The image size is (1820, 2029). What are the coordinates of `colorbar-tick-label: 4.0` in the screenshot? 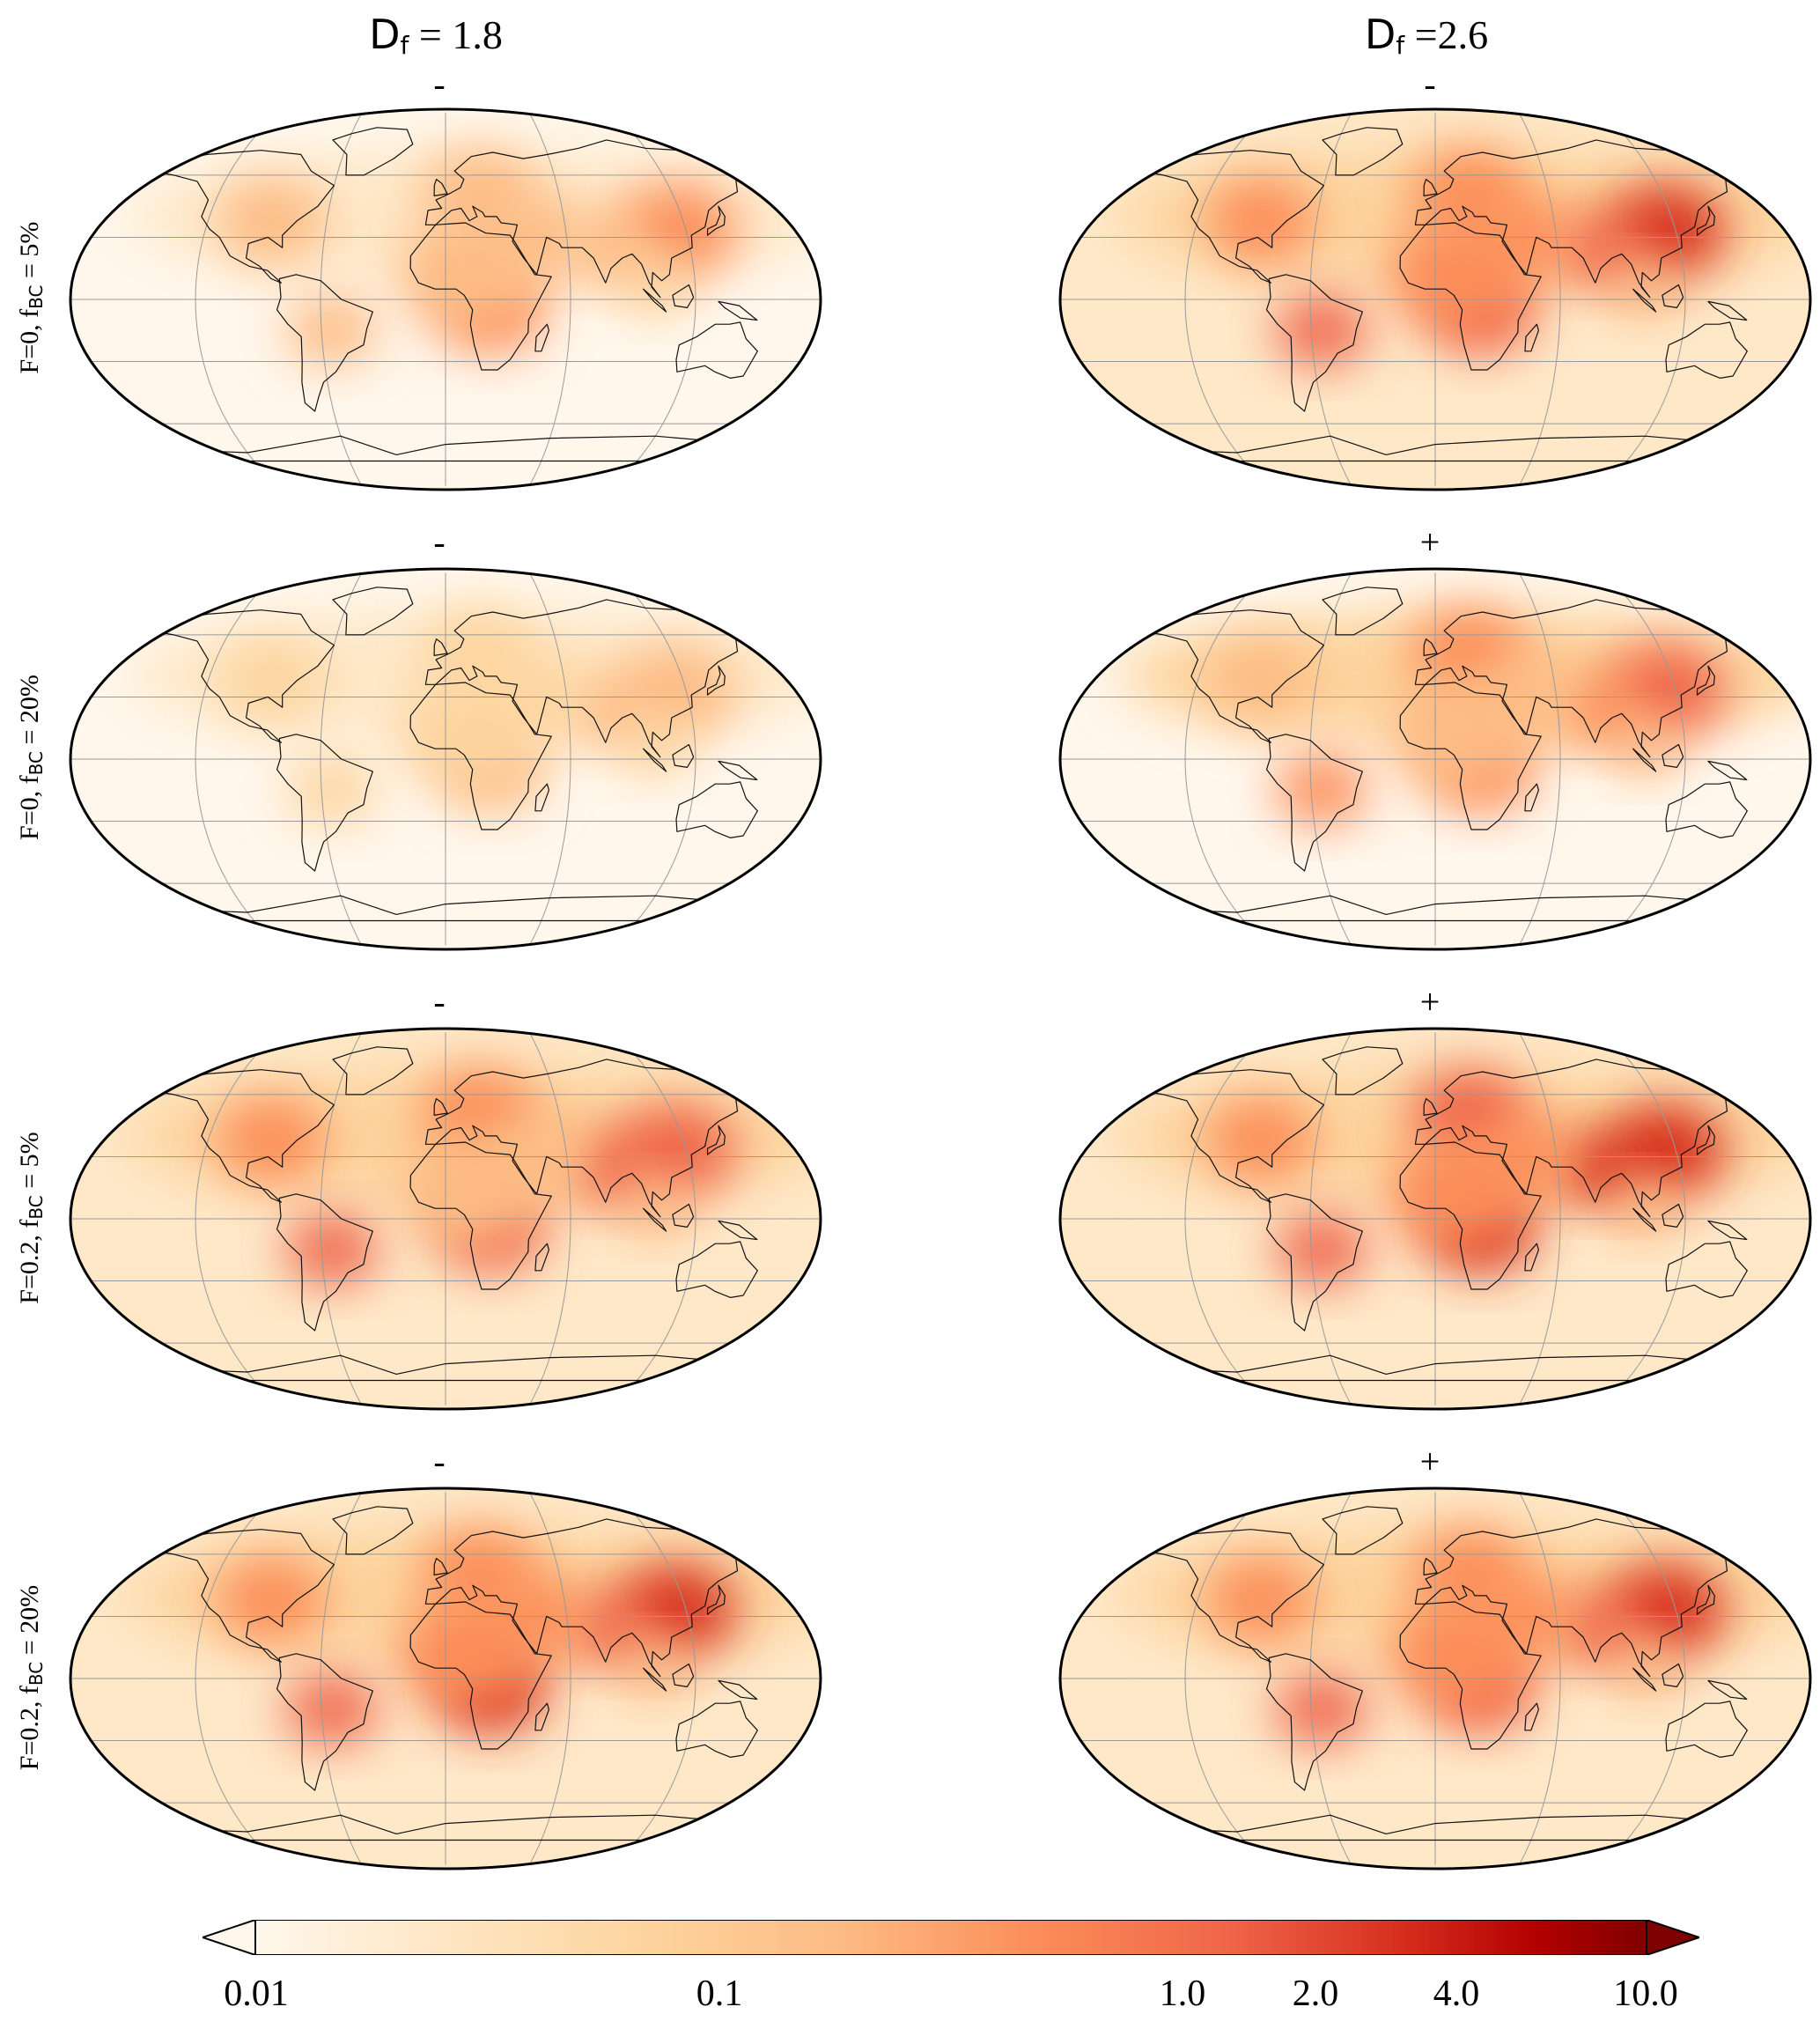 It's located at (1456, 1994).